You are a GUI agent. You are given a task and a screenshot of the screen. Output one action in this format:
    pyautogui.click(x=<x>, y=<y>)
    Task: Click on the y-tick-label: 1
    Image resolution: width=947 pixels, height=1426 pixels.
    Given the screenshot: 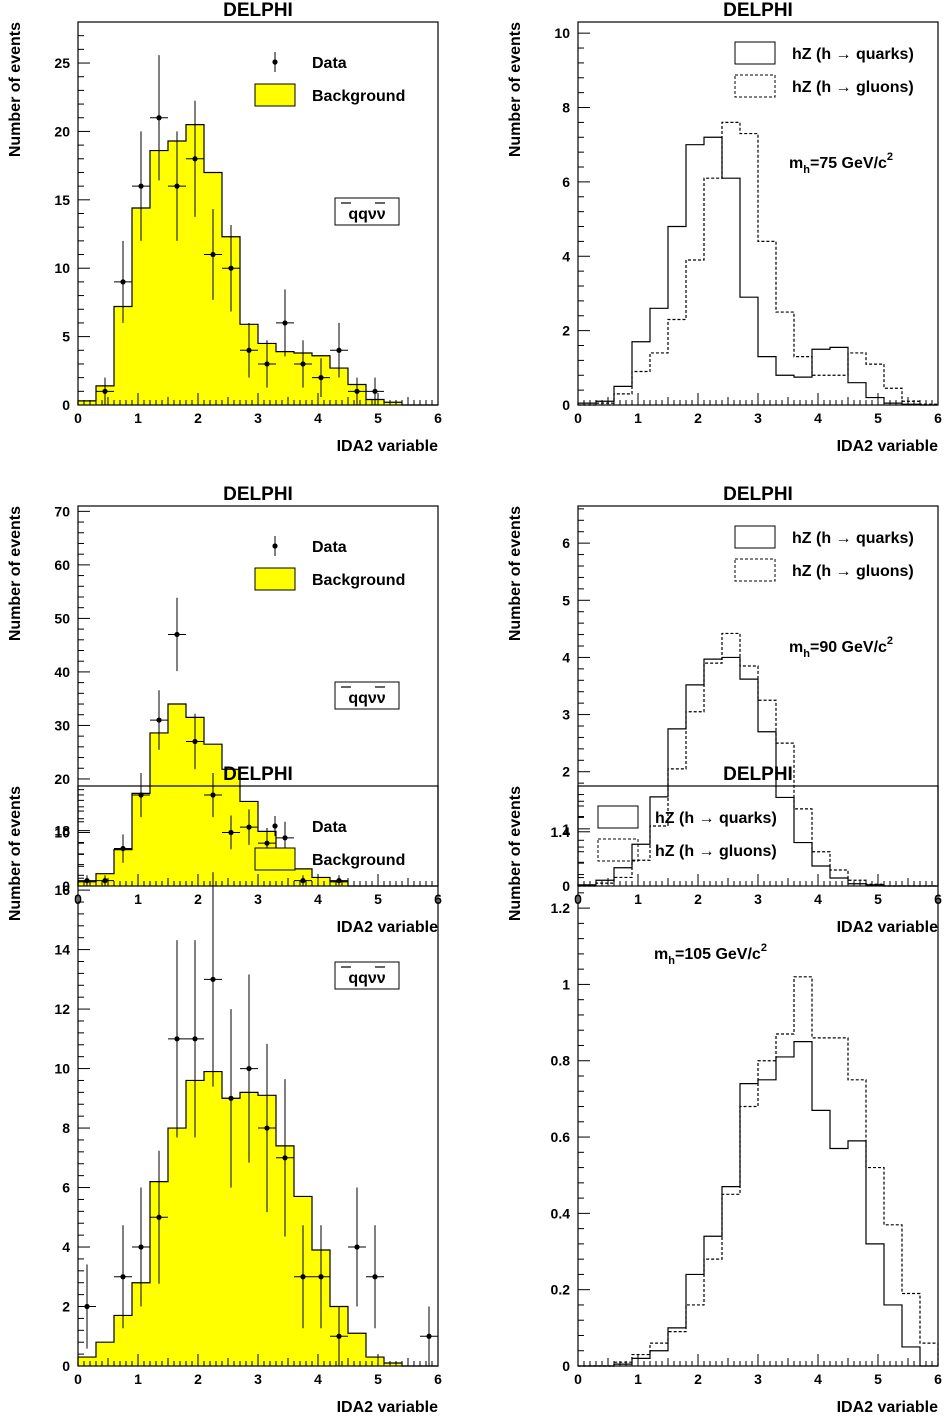 What is the action you would take?
    pyautogui.click(x=566, y=829)
    